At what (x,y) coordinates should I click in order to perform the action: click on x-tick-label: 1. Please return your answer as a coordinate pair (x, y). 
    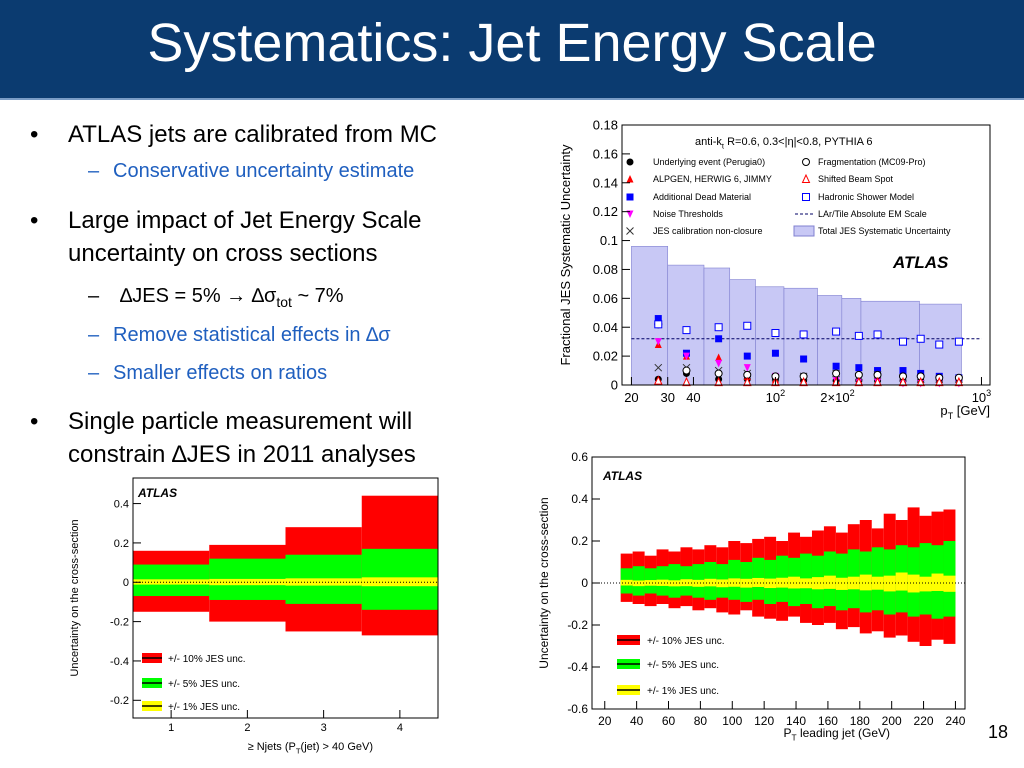
    Looking at the image, I should click on (171, 728).